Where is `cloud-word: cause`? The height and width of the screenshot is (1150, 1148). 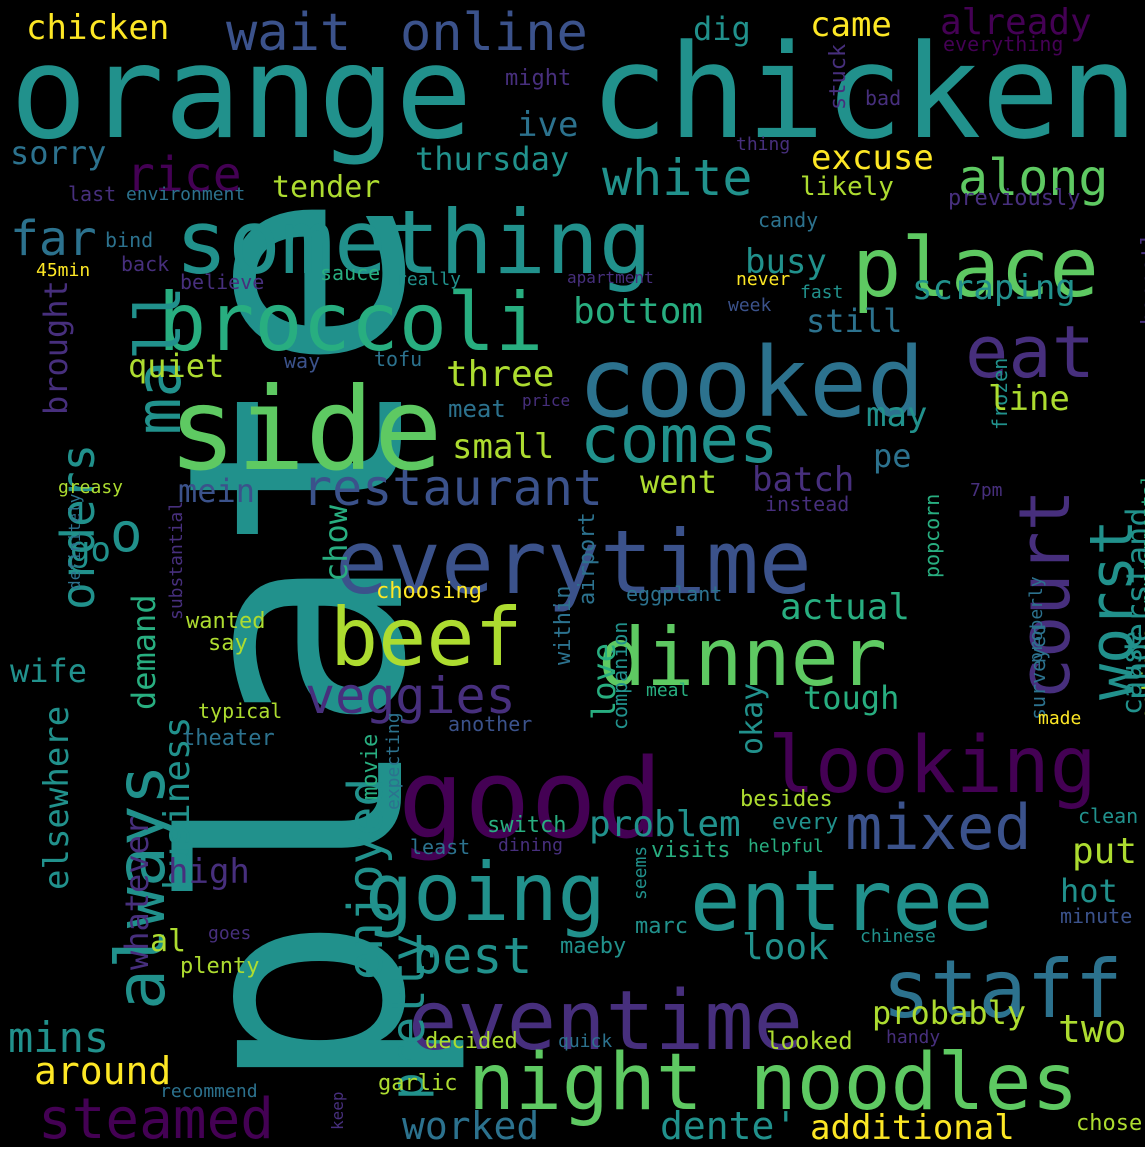 cloud-word: cause is located at coordinates (1130, 672).